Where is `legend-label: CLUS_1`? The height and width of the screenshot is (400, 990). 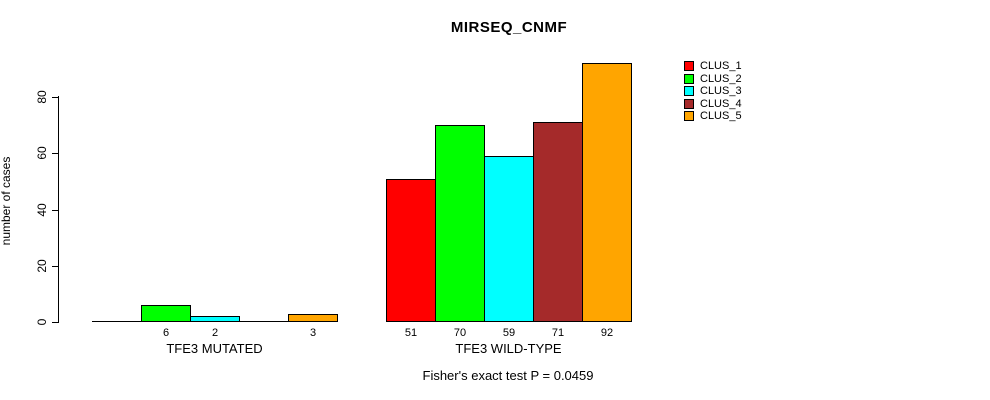
legend-label: CLUS_1 is located at coordinates (721, 66).